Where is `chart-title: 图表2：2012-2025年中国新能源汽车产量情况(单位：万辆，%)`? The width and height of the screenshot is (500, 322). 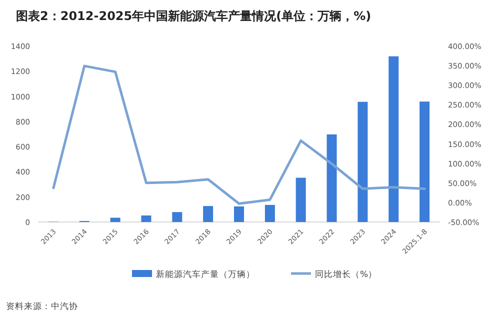
chart-title: 图表2：2012-2025年中国新能源汽车产量情况(单位：万辆，%) is located at coordinates (194, 16).